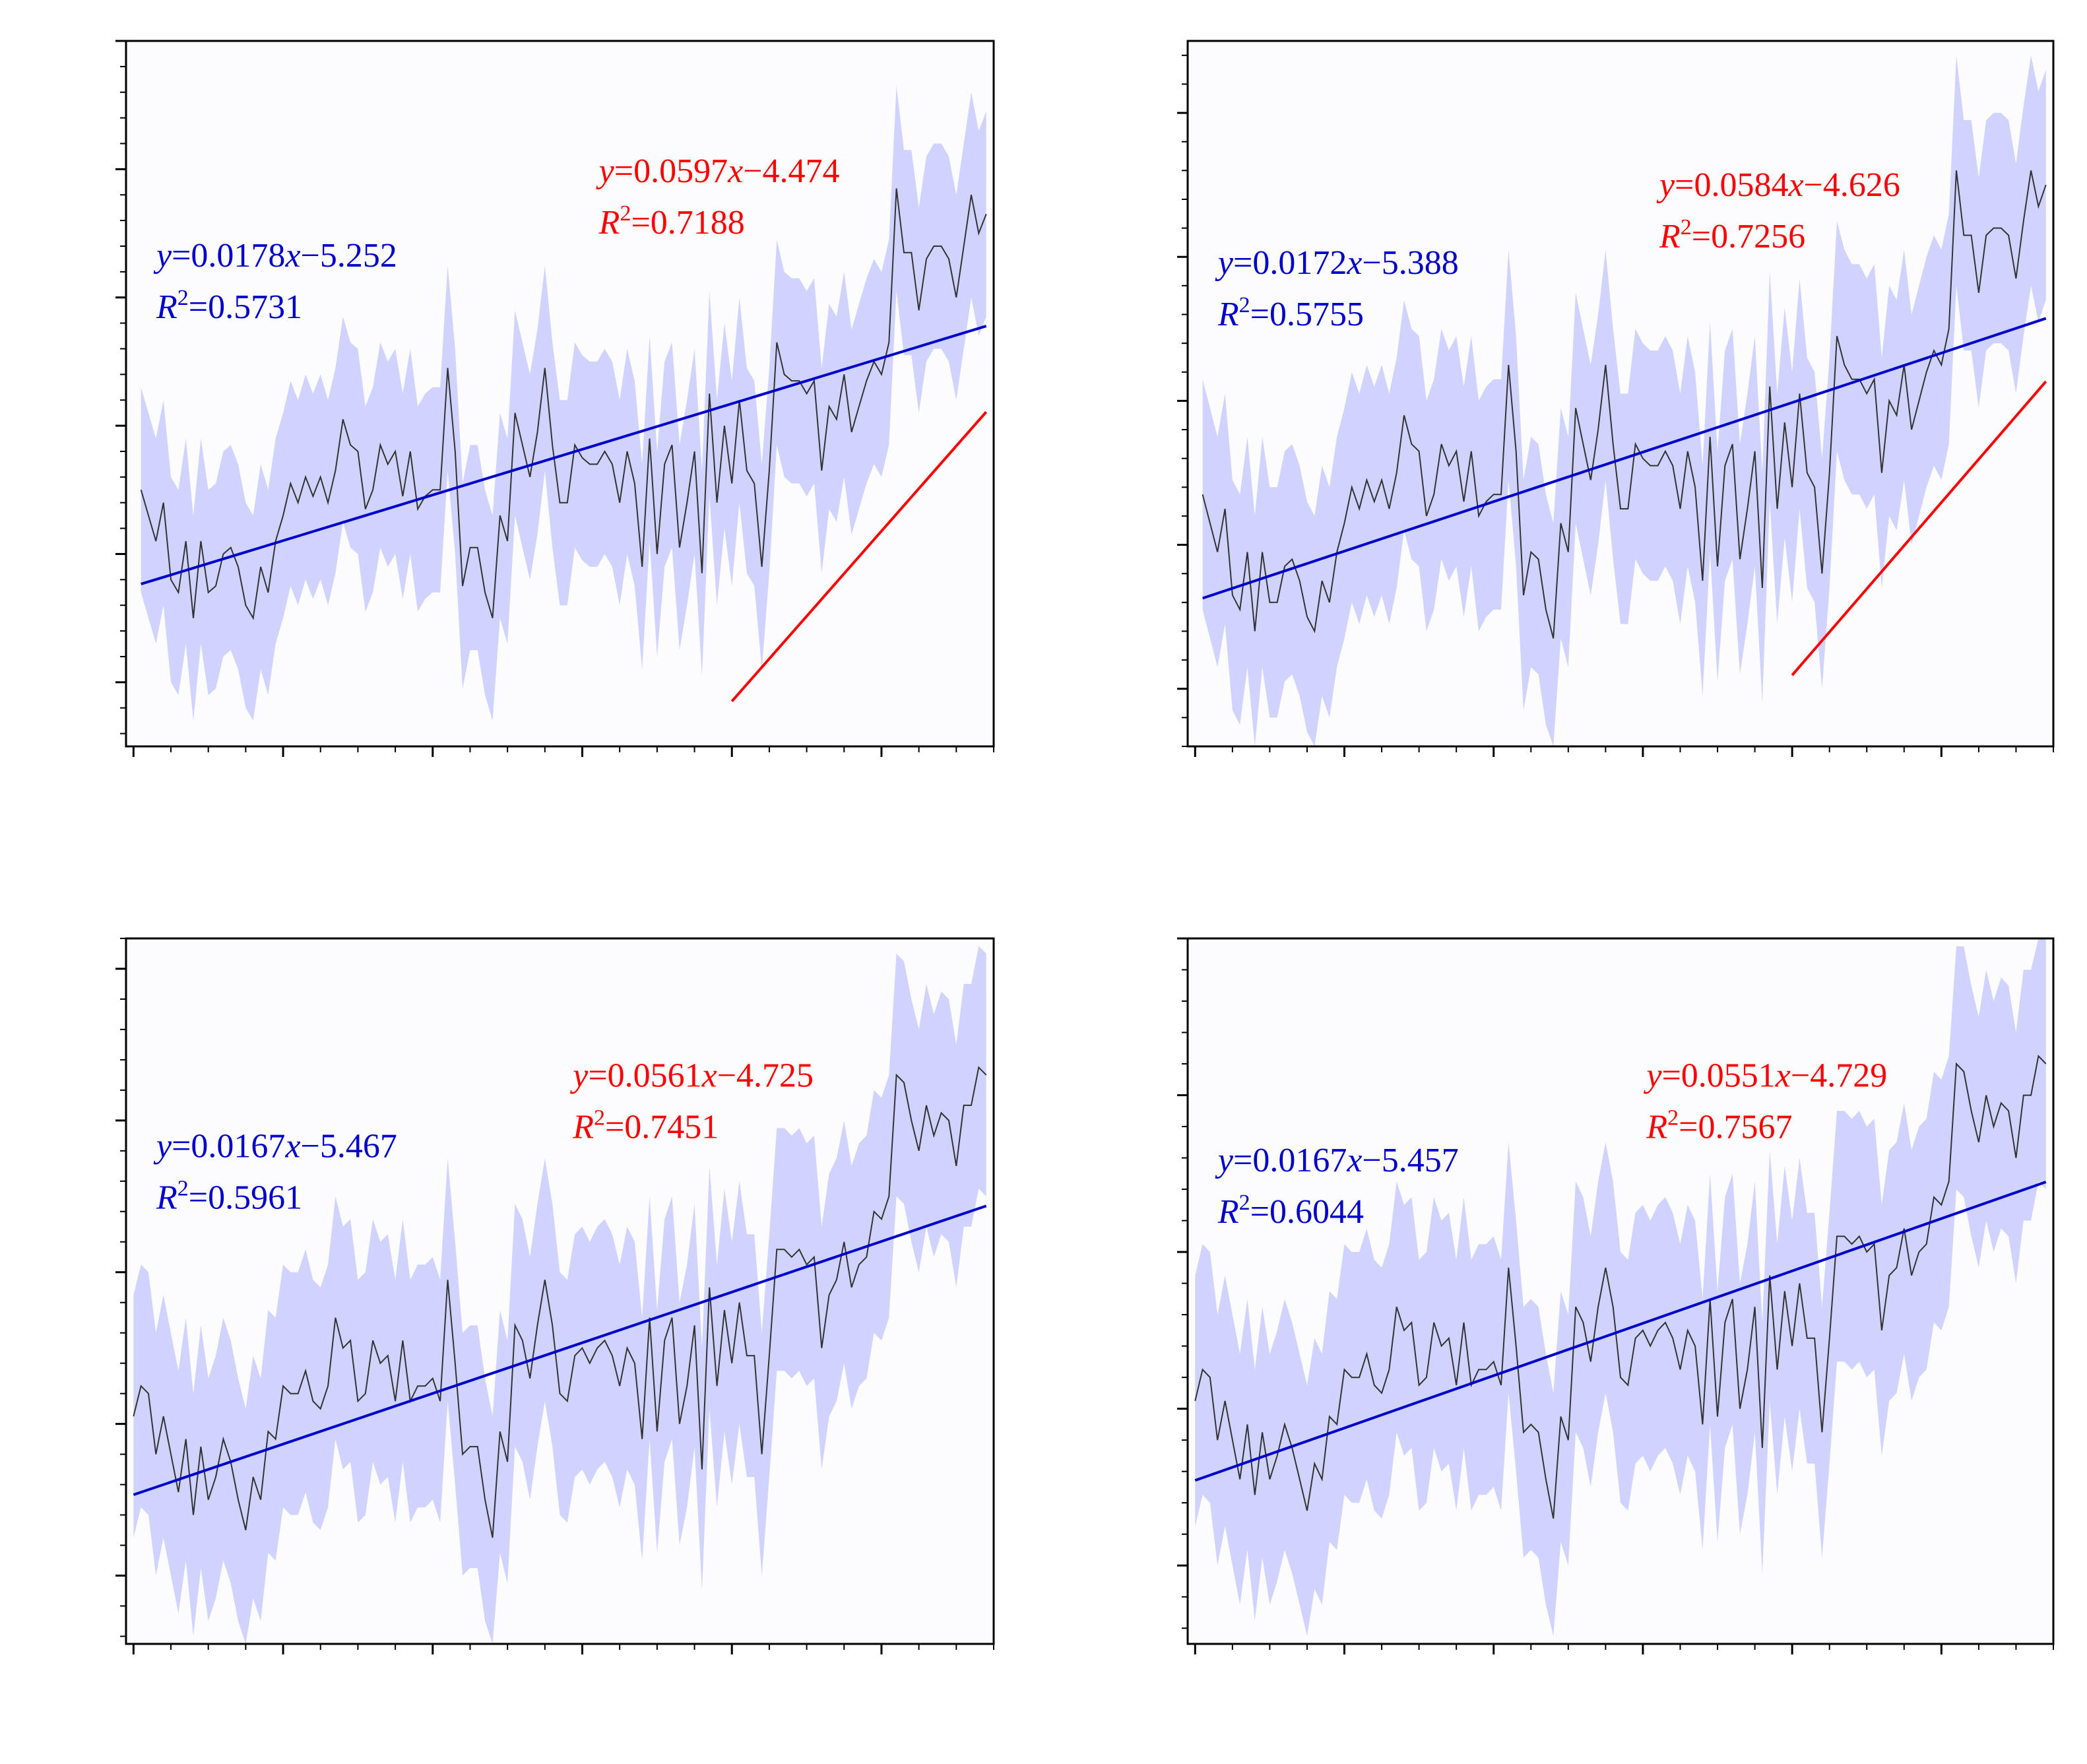  I want to click on equation-intercept: −5.388, so click(1410, 263).